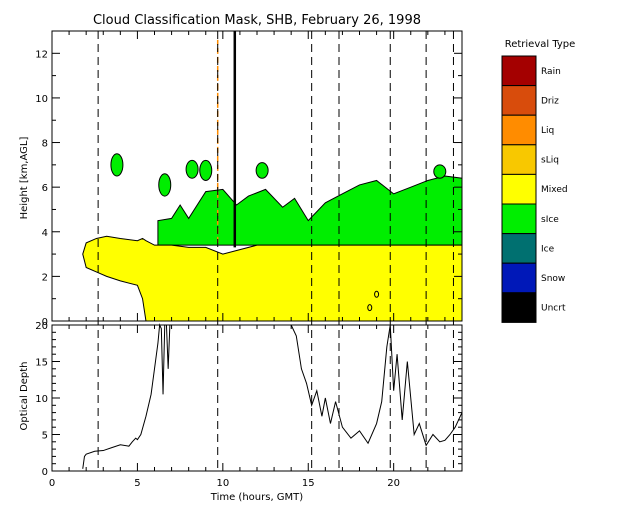  I want to click on upper-y-tick-label: 6, so click(45, 188).